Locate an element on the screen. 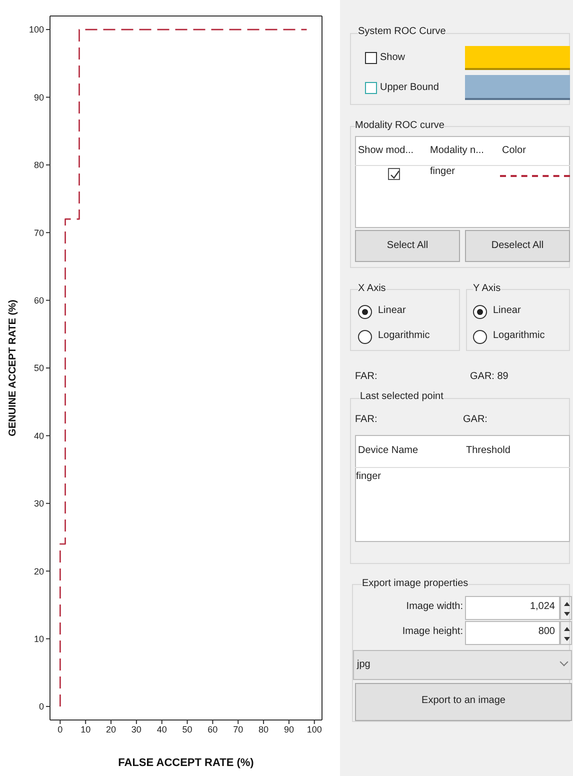  y-tick-label: 30 is located at coordinates (39, 503).